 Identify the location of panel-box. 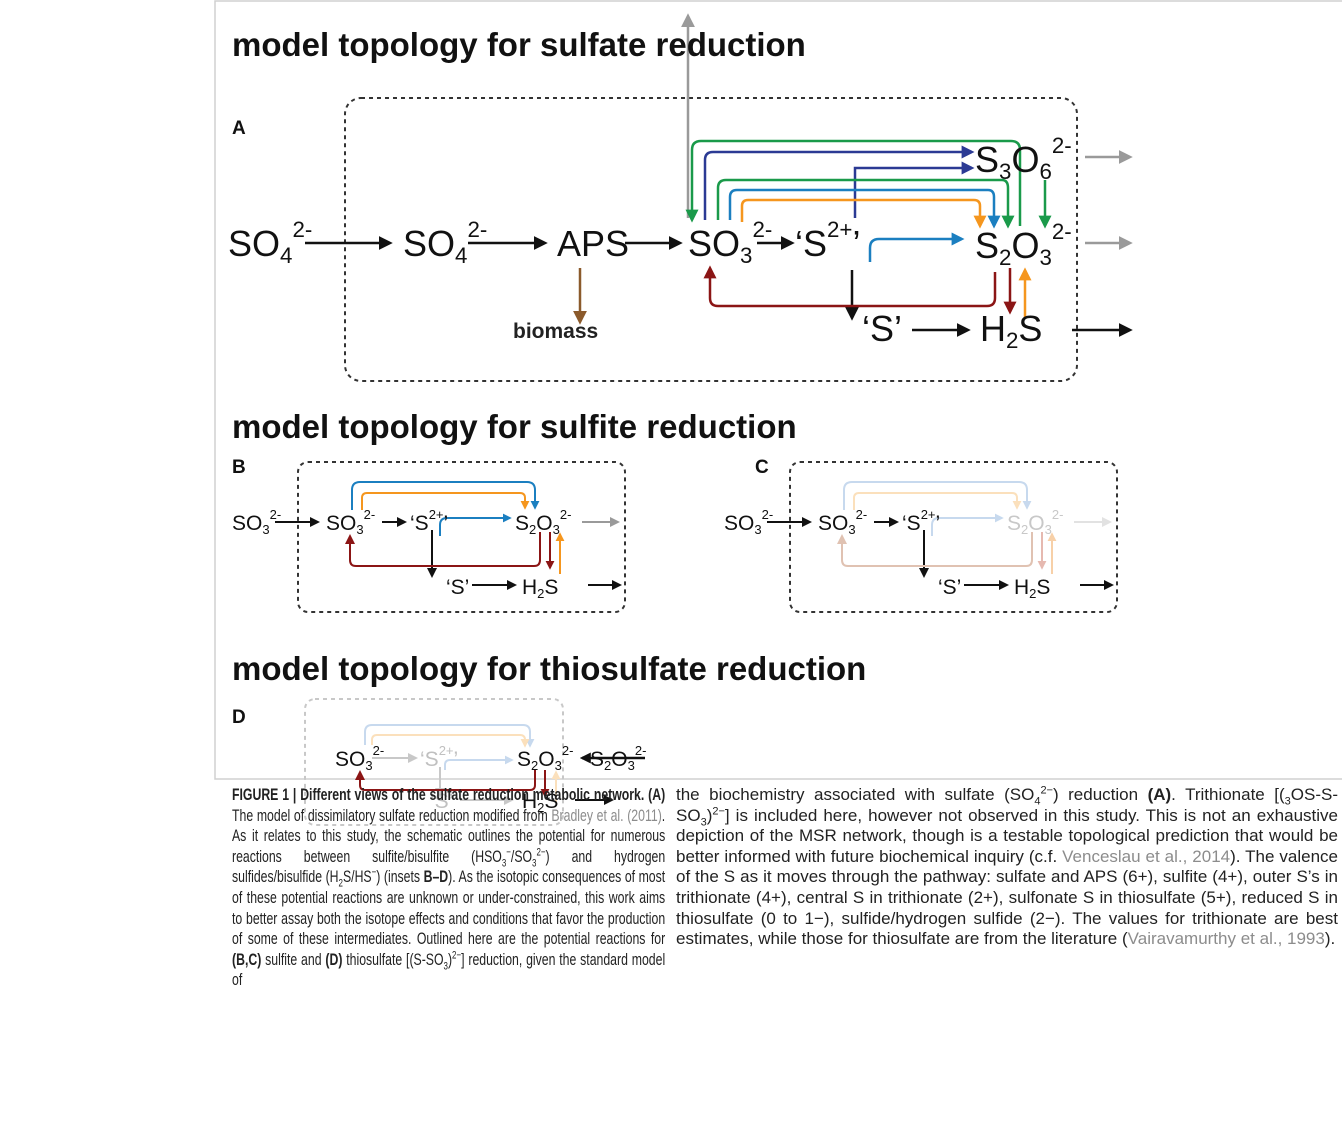
(434, 762).